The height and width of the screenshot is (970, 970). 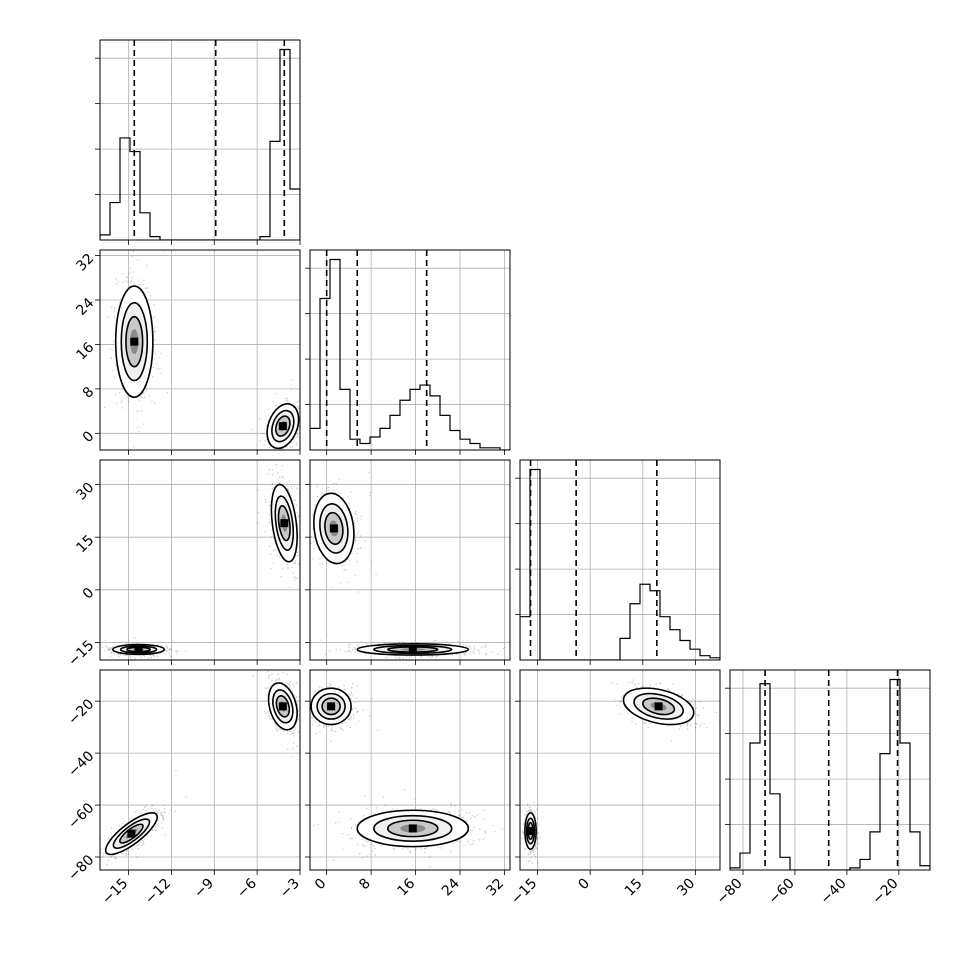 I want to click on y-tick-label: −60, so click(x=81, y=816).